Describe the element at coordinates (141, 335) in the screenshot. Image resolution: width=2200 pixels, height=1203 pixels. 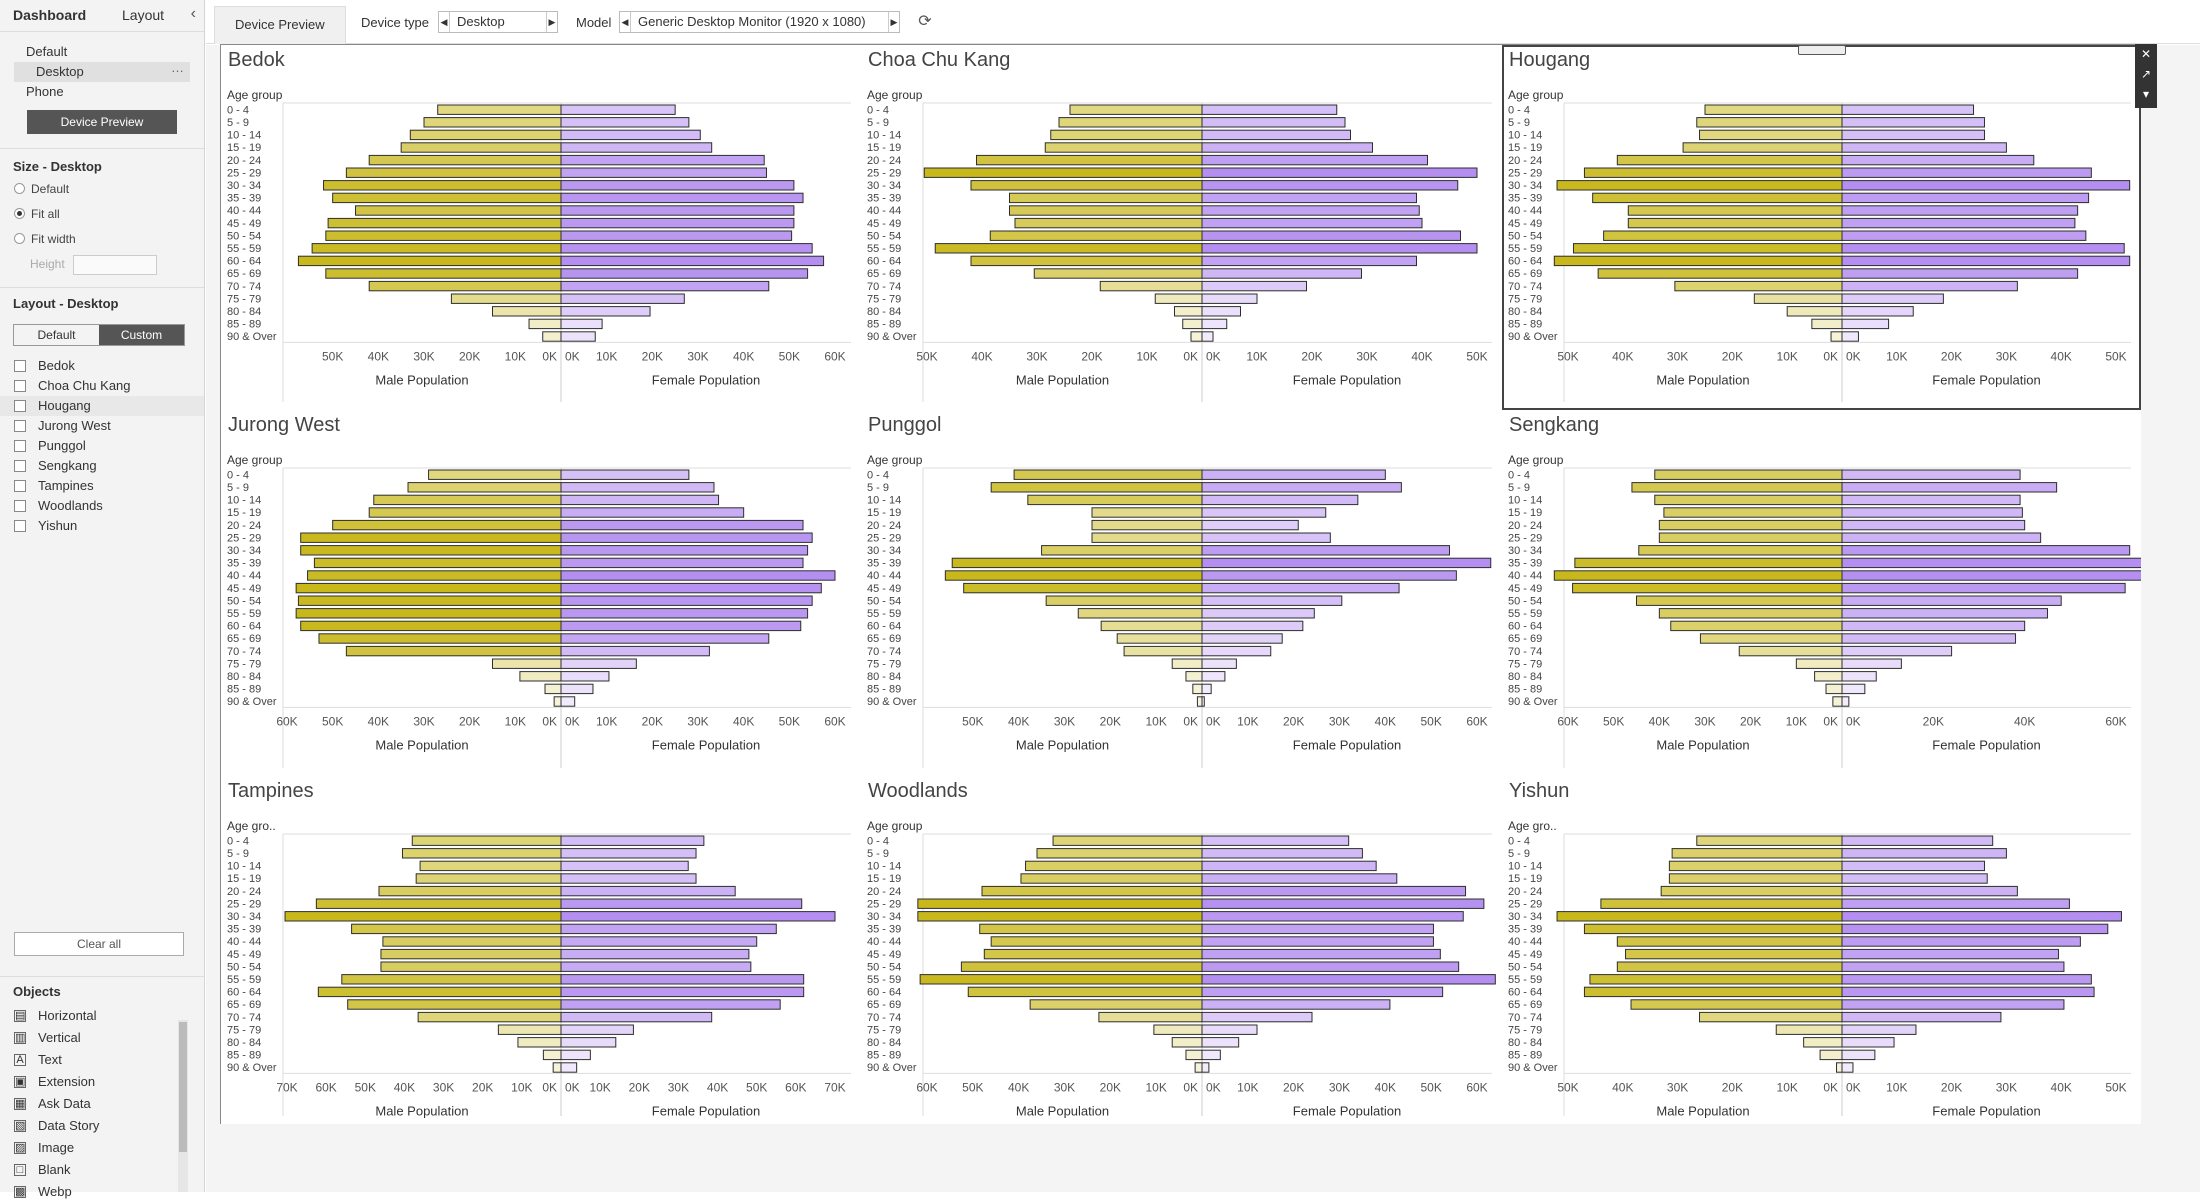
I see `layout-mode-custom: Custom` at that location.